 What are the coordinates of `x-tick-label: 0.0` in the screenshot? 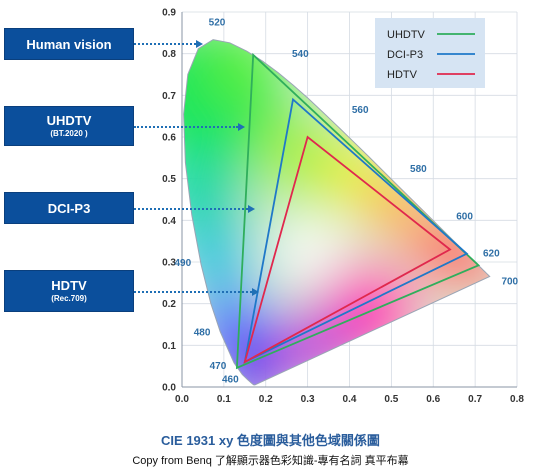 It's located at (182, 399).